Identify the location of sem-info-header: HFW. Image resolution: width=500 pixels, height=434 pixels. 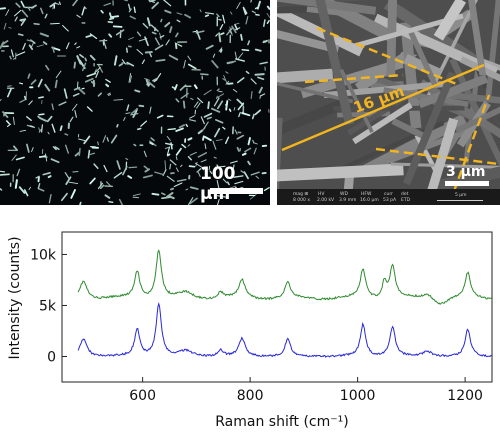
(366, 194).